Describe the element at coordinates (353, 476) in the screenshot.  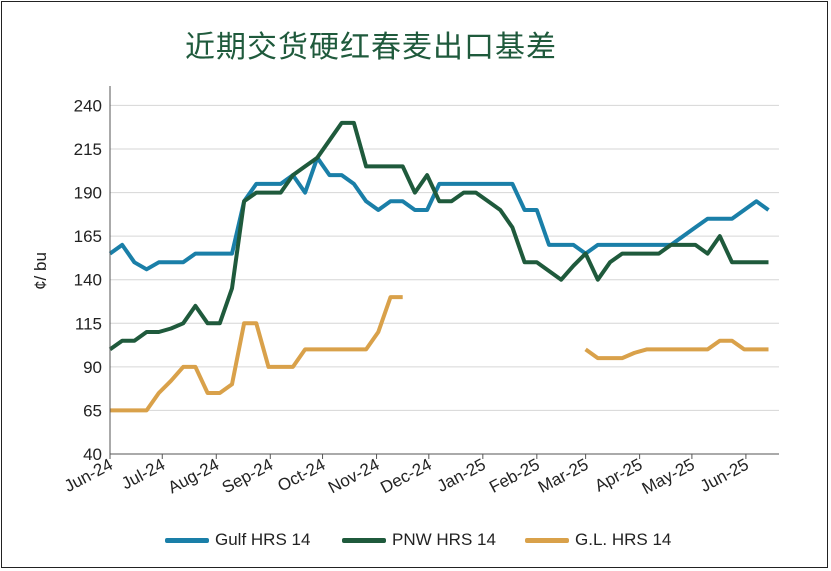
I see `x-tick-label: Nov-24` at that location.